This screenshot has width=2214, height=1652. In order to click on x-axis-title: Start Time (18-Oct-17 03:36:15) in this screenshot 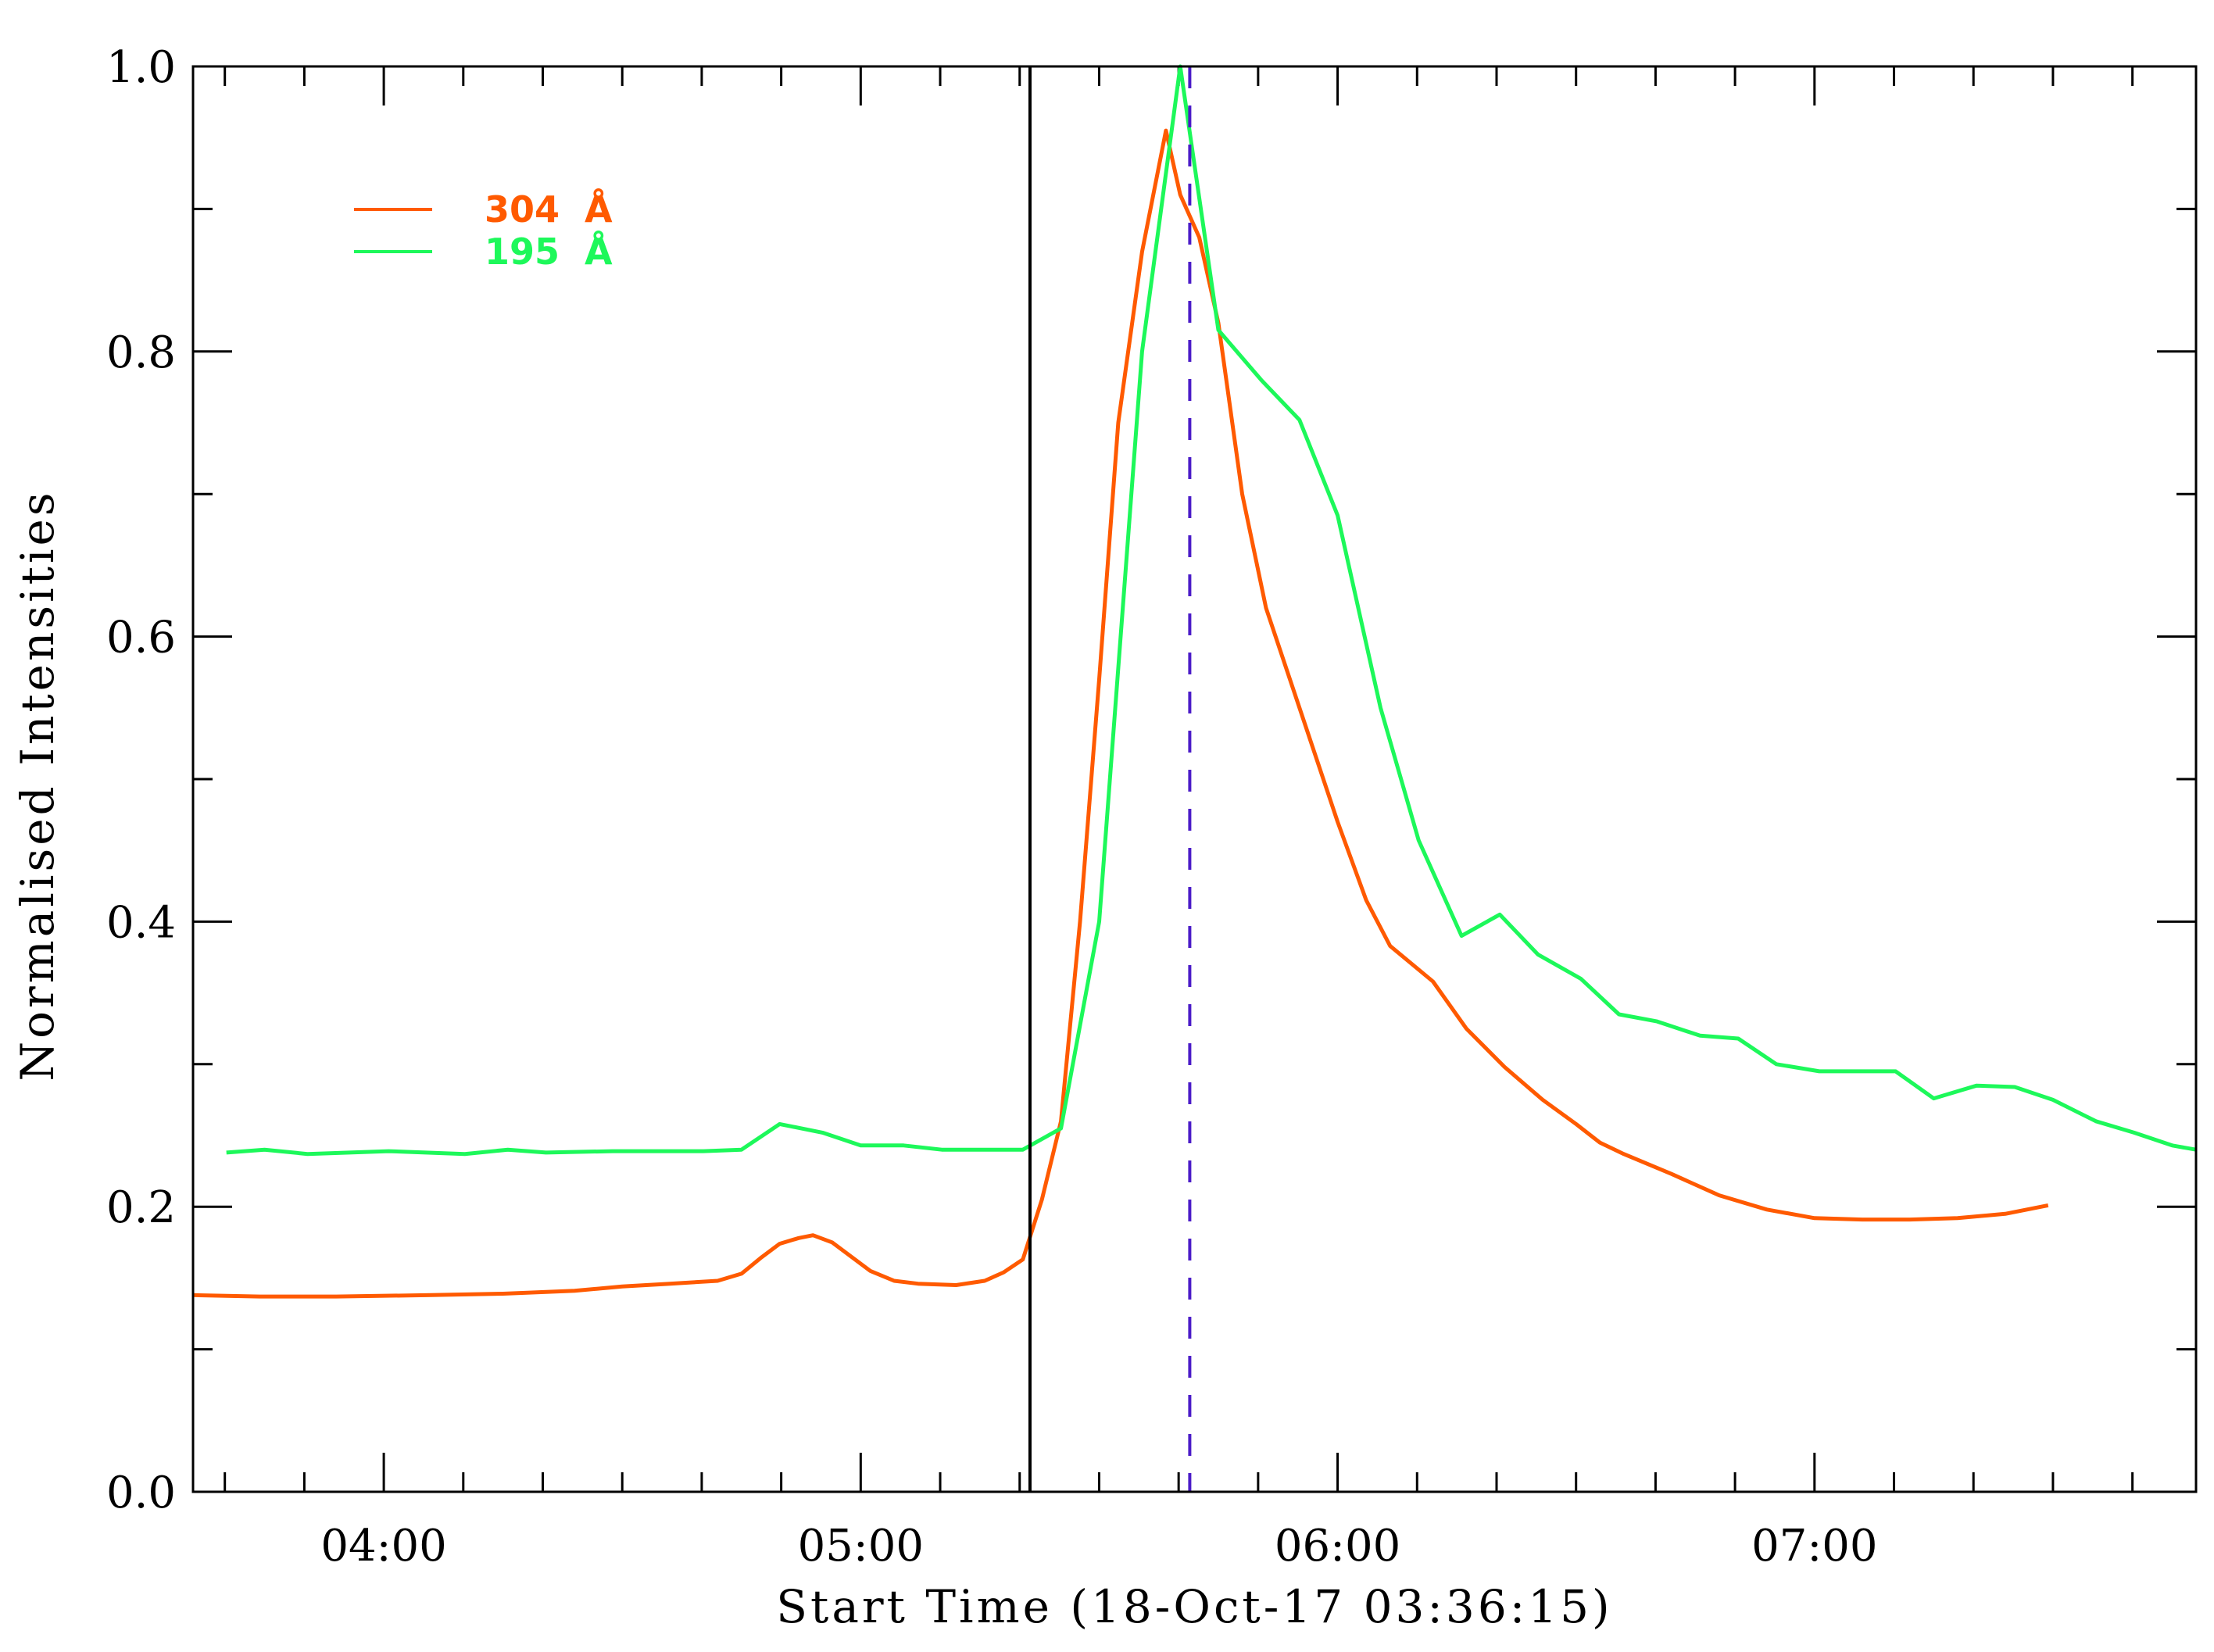, I will do `click(1194, 1606)`.